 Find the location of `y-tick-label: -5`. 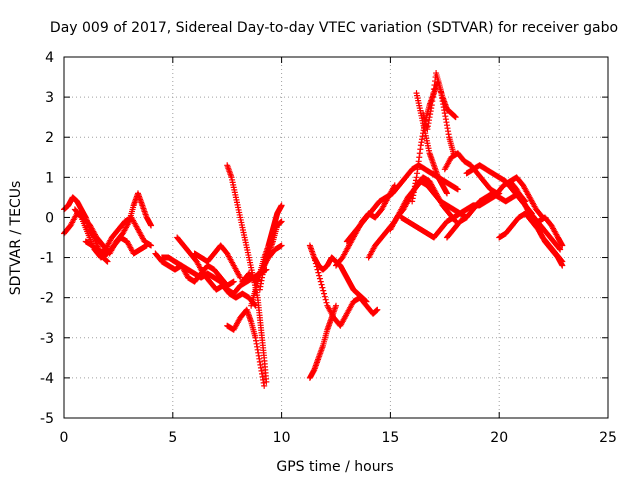

y-tick-label: -5 is located at coordinates (47, 419).